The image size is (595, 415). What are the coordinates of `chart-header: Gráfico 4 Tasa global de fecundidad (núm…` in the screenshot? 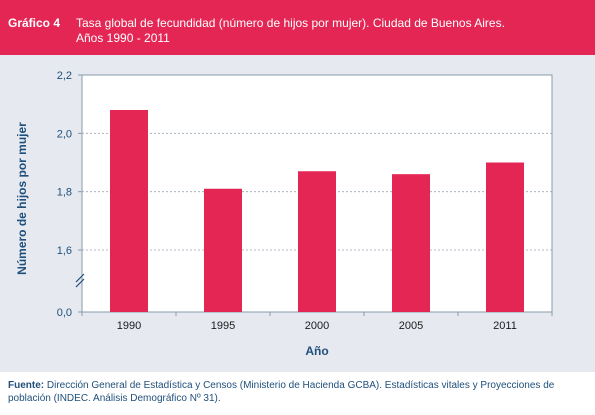 It's located at (297, 27).